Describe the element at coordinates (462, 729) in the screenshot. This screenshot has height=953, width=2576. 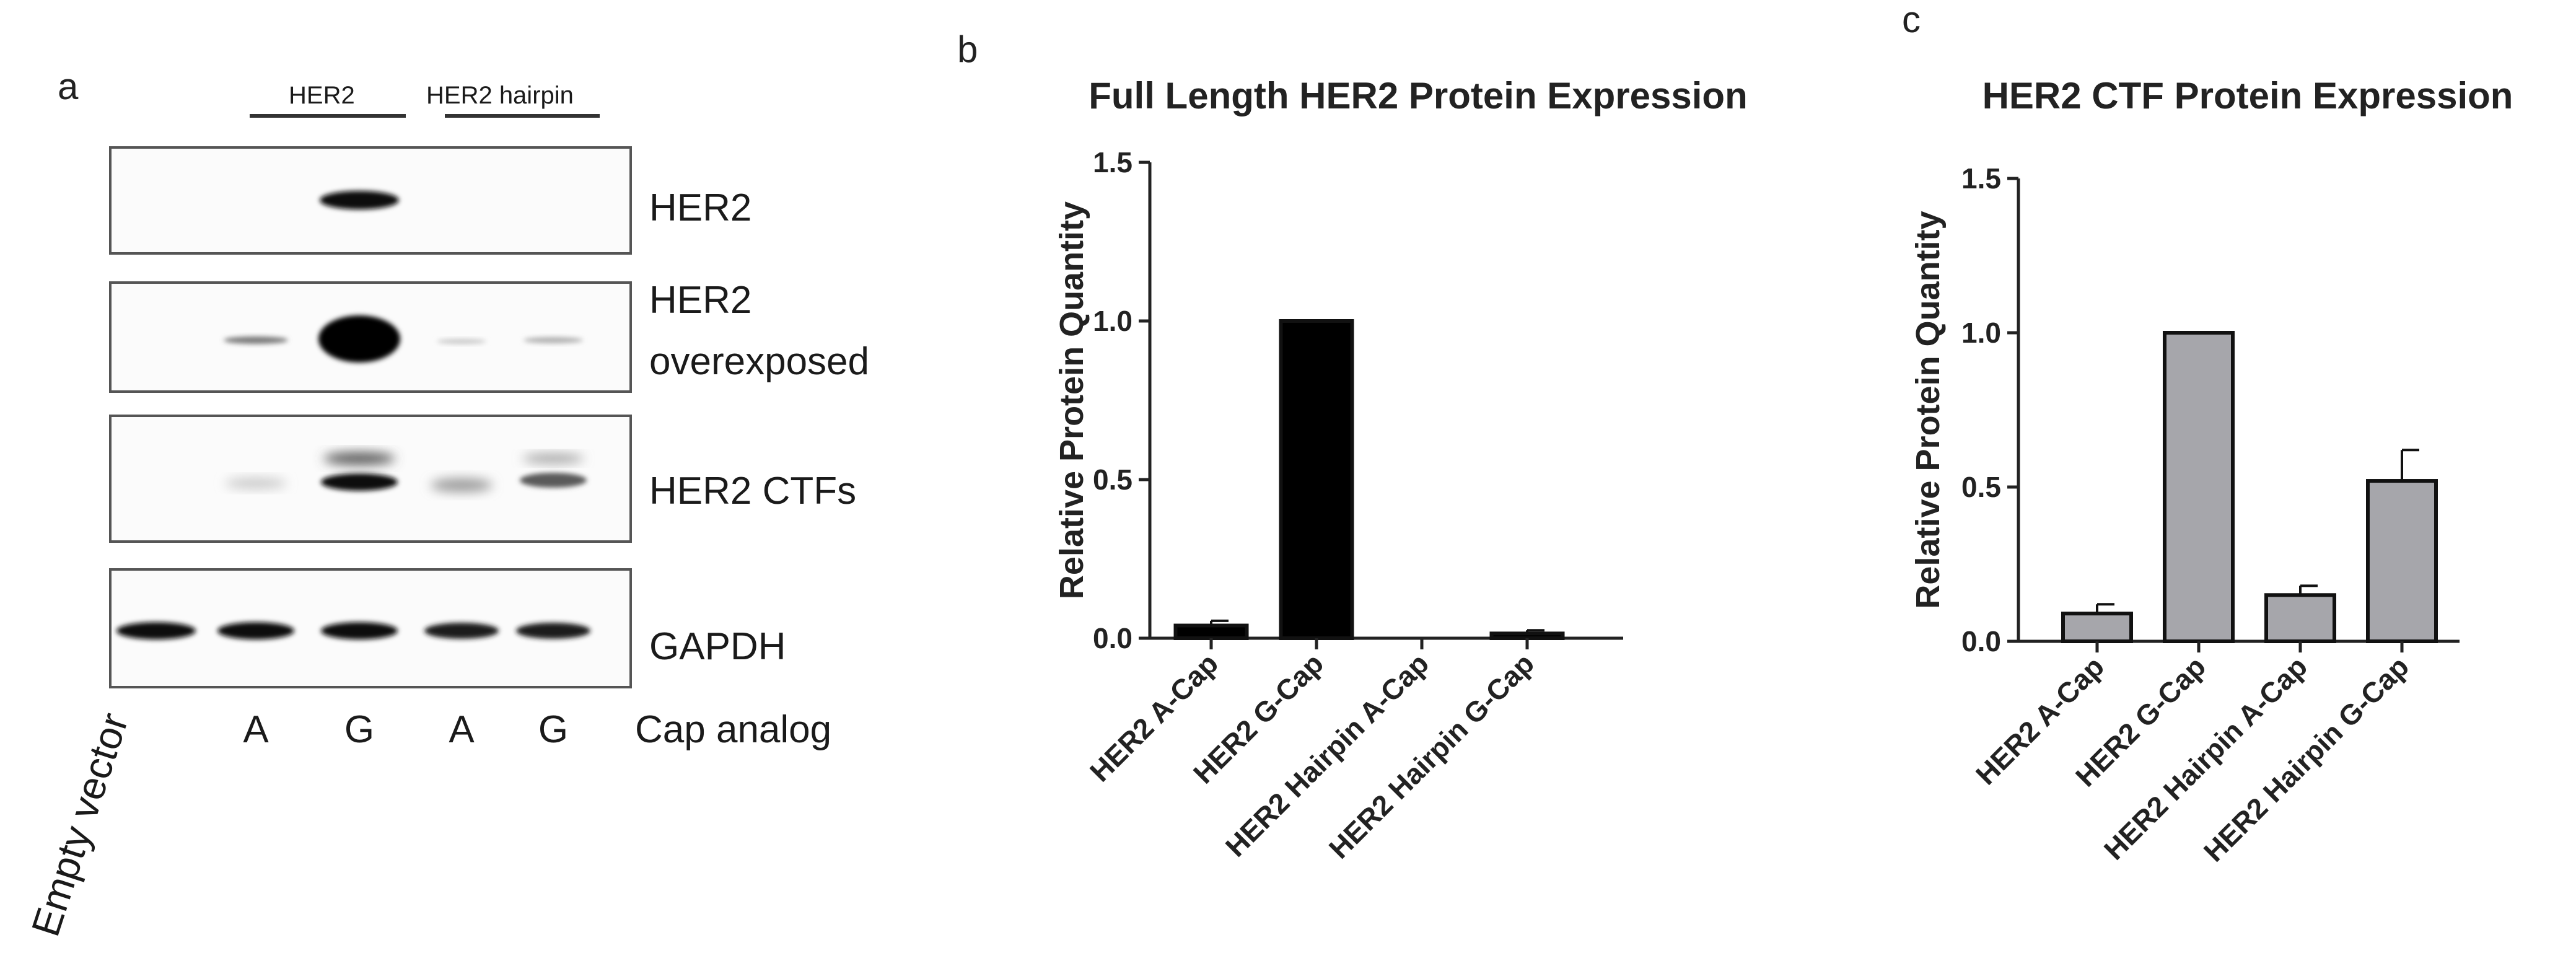
I see `lane-label-4: A` at that location.